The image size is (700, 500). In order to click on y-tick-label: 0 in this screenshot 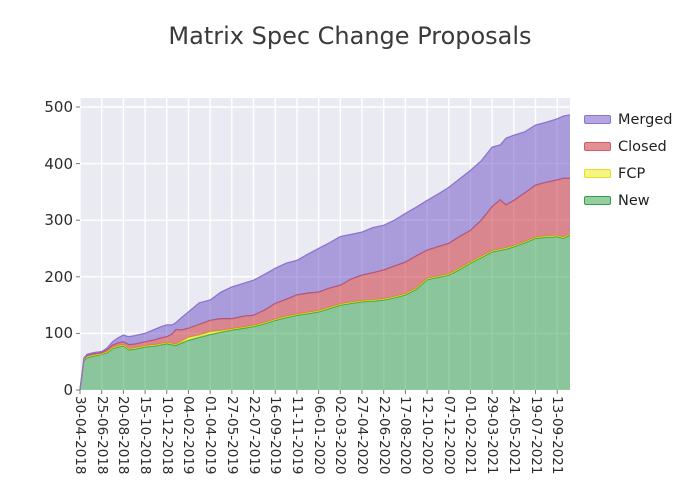, I will do `click(68, 390)`.